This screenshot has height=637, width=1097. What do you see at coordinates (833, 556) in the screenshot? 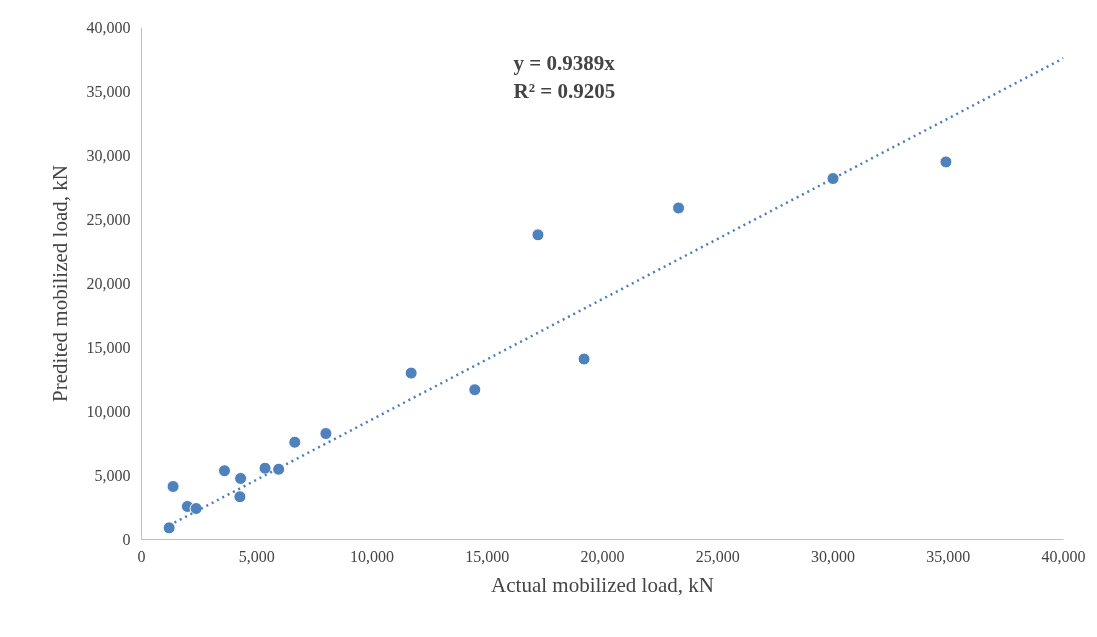
I see `x-tick-label: 30,000` at bounding box center [833, 556].